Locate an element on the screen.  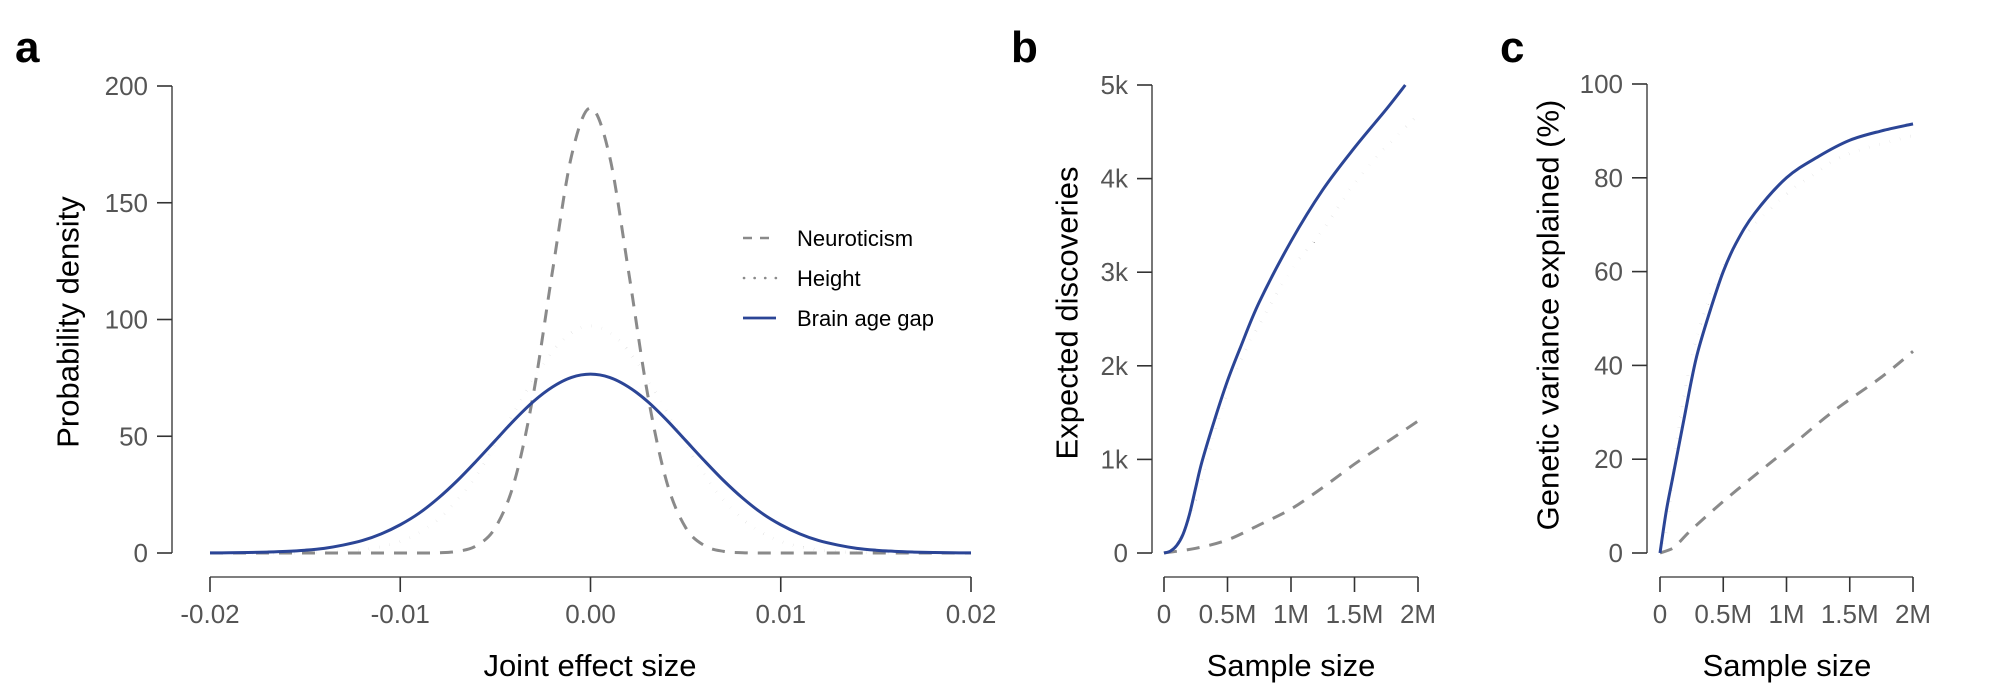
panel-b-x-tick-label: 2M is located at coordinates (1418, 614).